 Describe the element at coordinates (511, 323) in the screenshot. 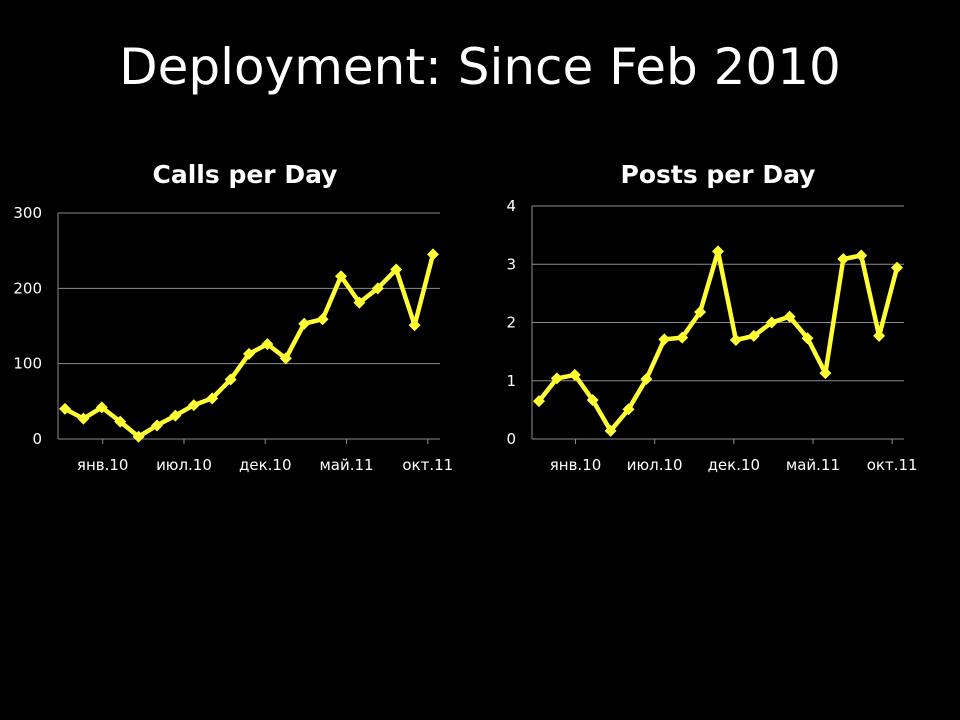

I see `y-tick-label: 2` at that location.